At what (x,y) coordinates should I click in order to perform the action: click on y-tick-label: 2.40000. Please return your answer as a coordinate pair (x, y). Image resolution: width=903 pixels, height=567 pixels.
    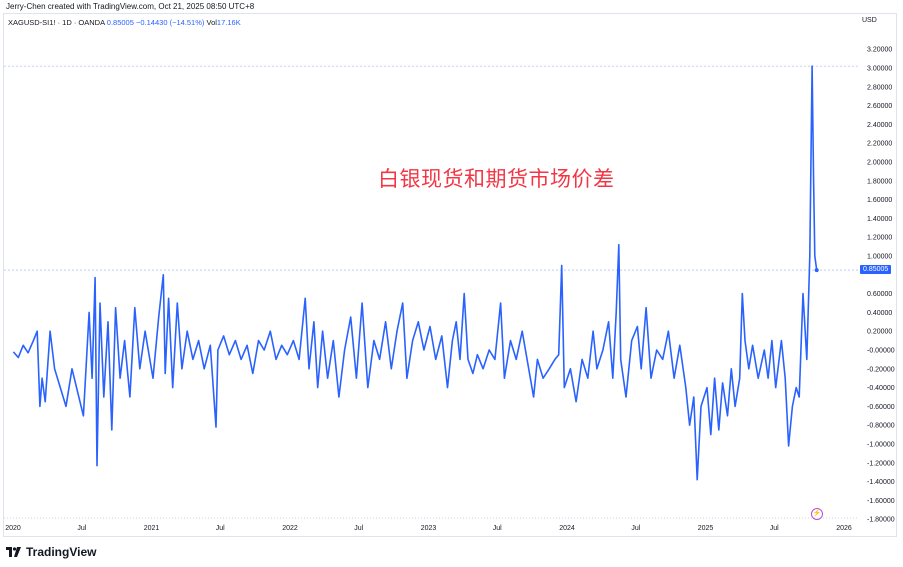
    Looking at the image, I should click on (879, 125).